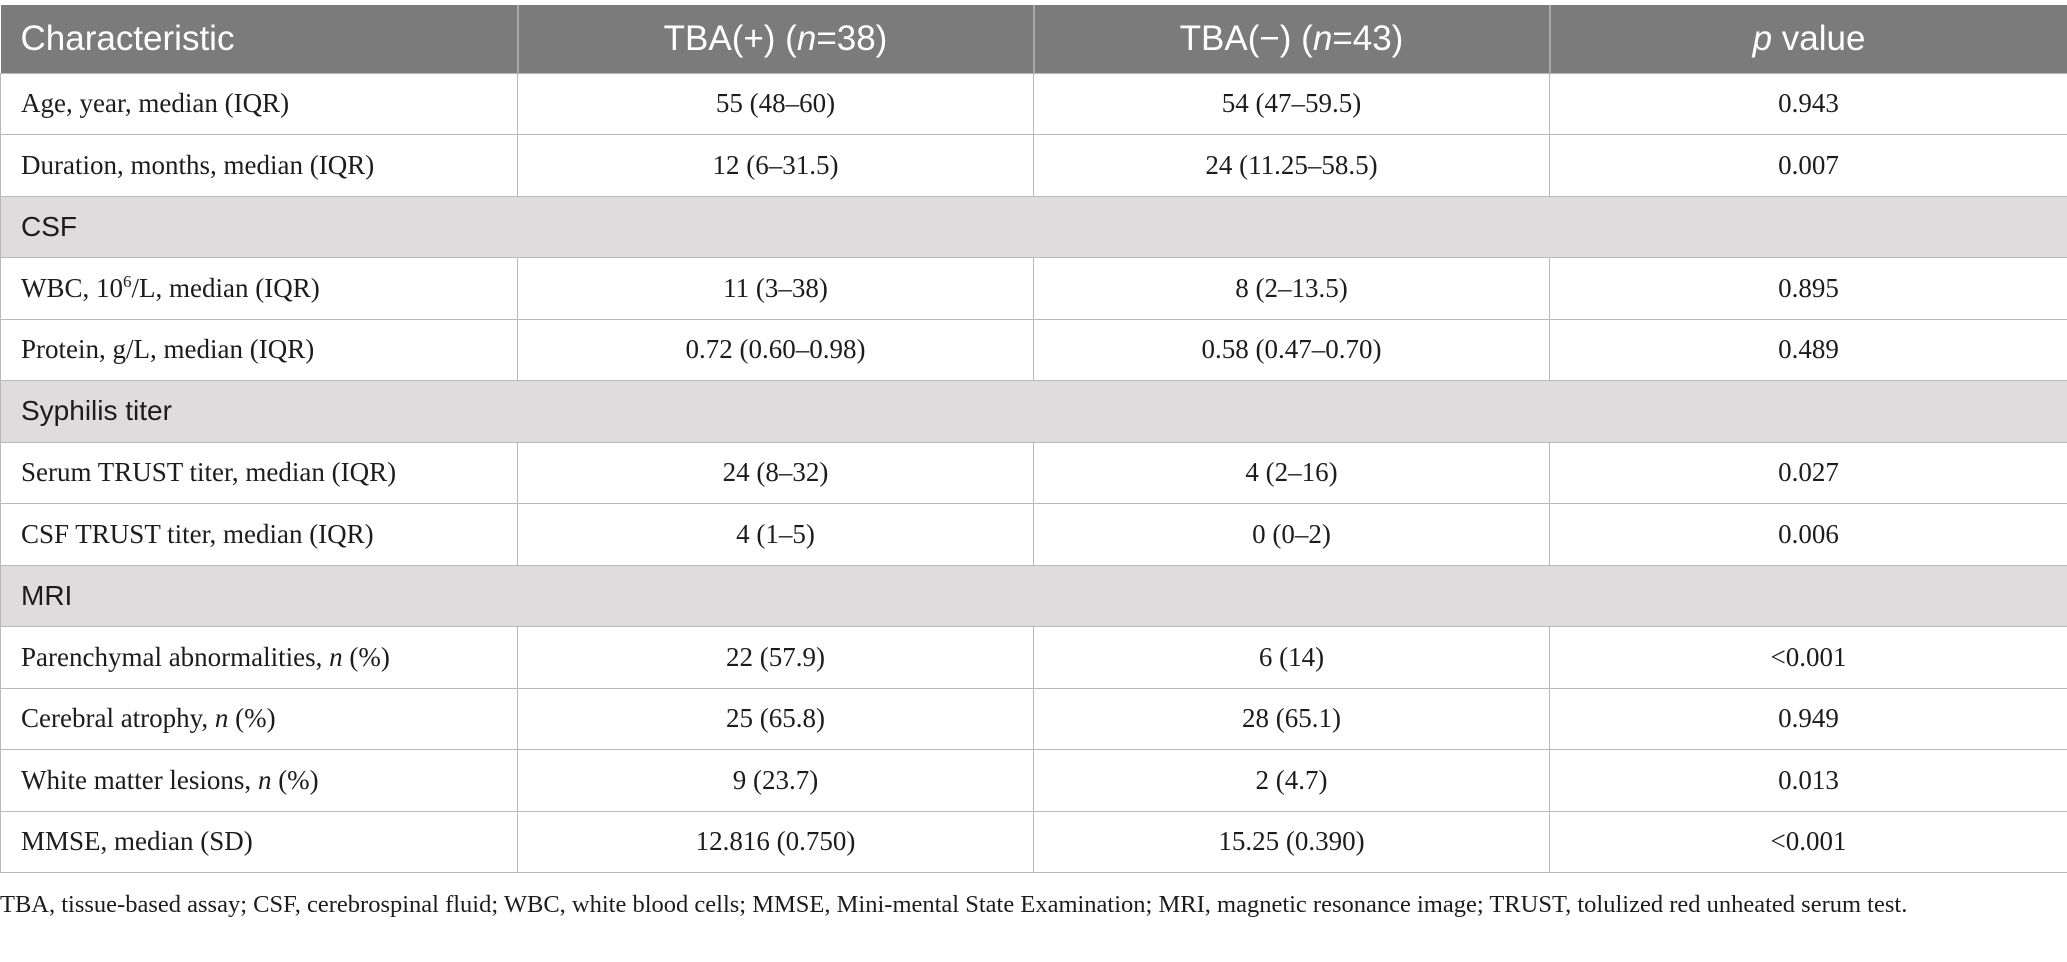 This screenshot has height=962, width=2067. Describe the element at coordinates (1291, 534) in the screenshot. I see `tba-negative-value: 0 (0–2)` at that location.